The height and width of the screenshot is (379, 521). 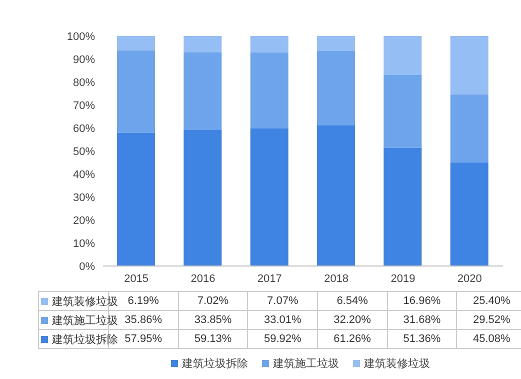 I want to click on data-label: 45.08%, so click(x=488, y=339).